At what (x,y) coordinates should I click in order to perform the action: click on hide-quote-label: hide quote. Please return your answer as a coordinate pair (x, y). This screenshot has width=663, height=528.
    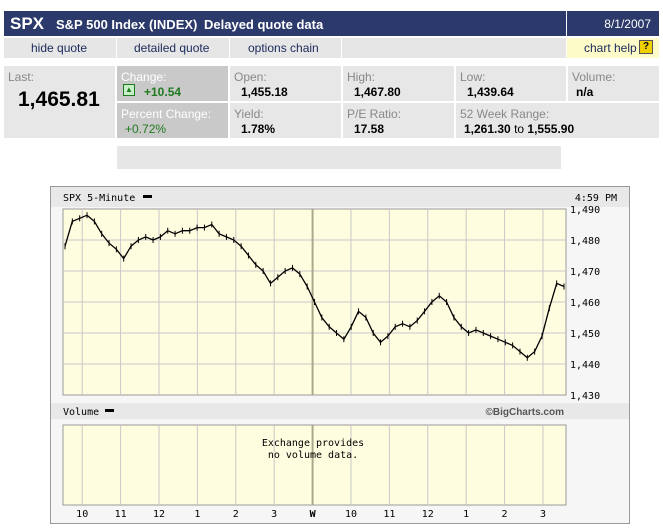
    Looking at the image, I should click on (59, 48).